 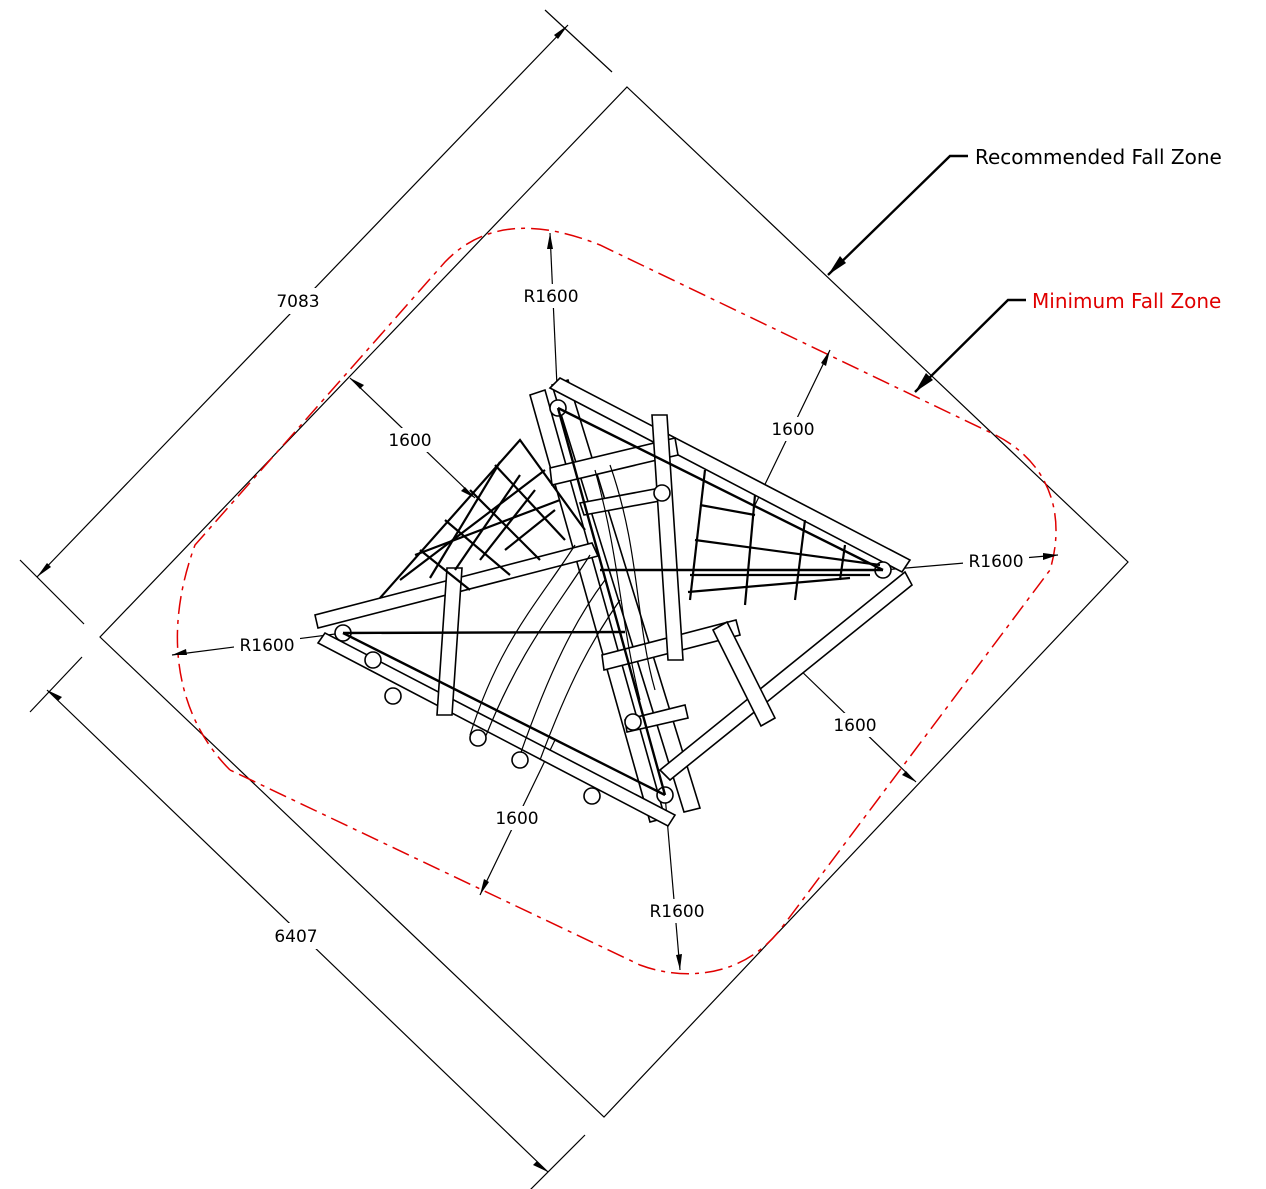 What do you see at coordinates (1067, 341) in the screenshot?
I see `callout-minimum-fall-zone: Minimum Fall Zone` at bounding box center [1067, 341].